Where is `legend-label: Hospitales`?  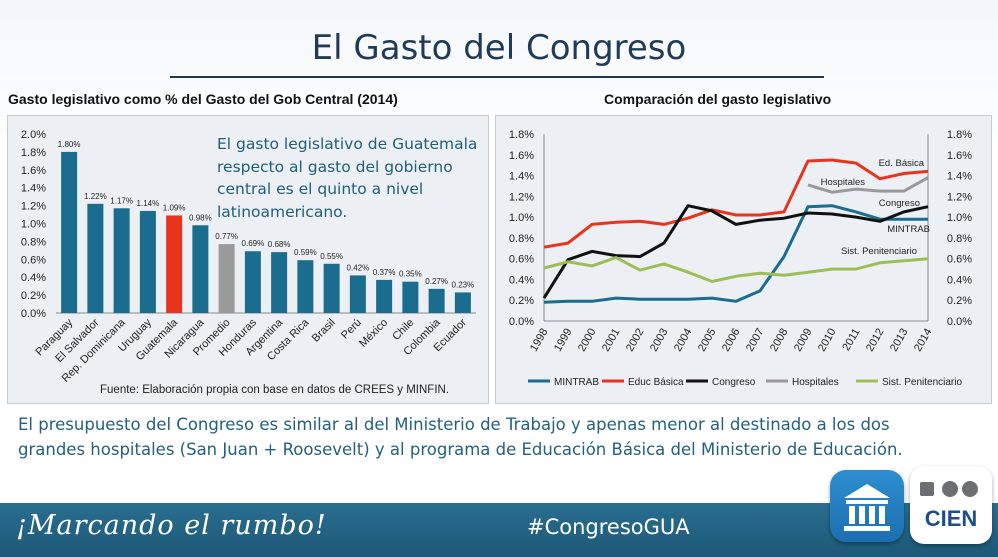
legend-label: Hospitales is located at coordinates (815, 382).